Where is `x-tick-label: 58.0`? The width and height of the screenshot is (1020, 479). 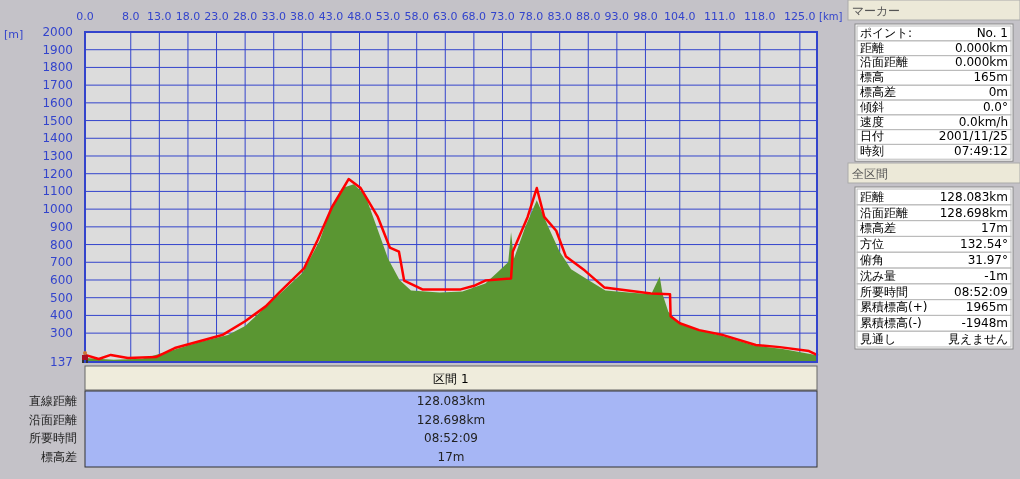
x-tick-label: 58.0 is located at coordinates (416, 16).